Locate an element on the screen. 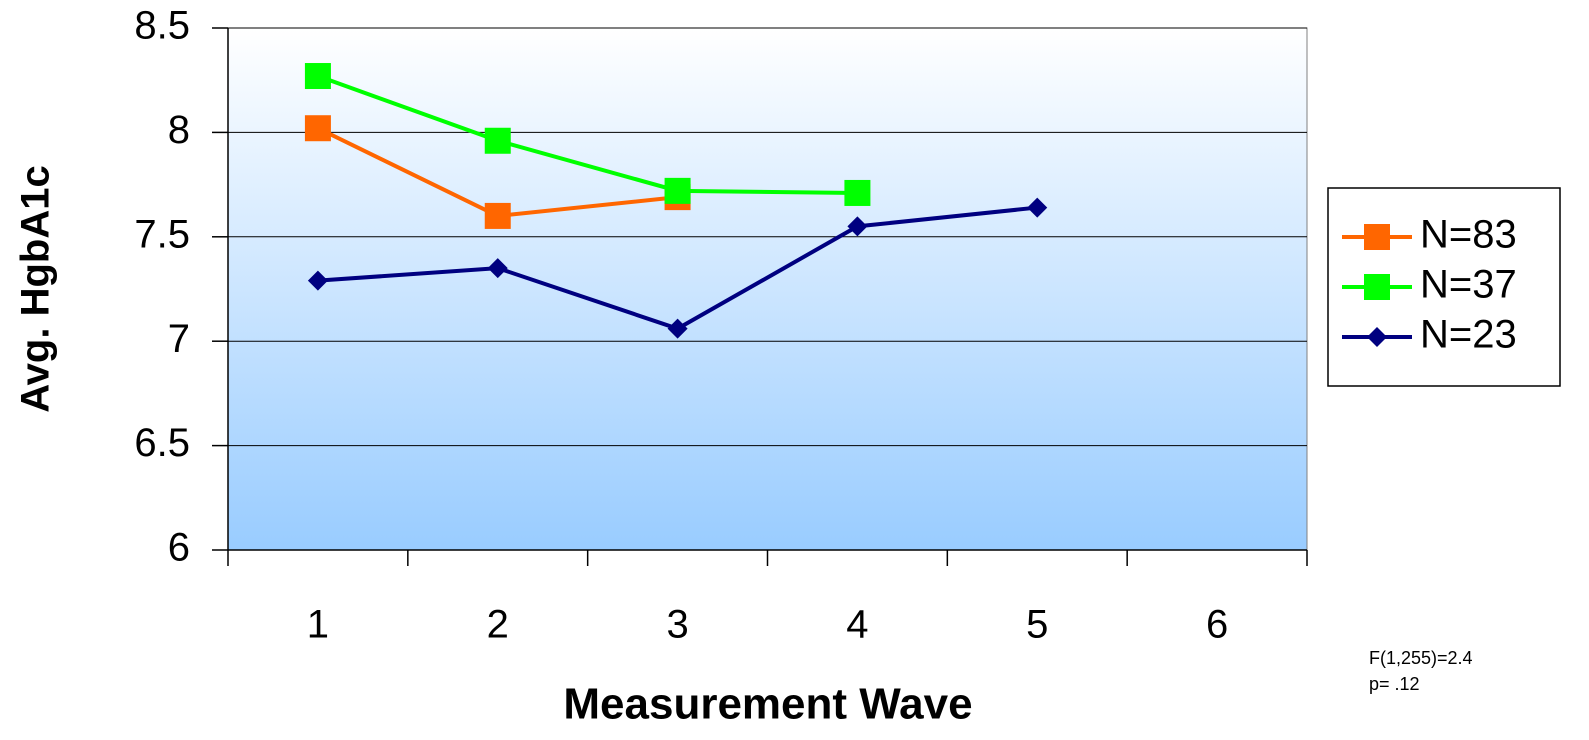 The width and height of the screenshot is (1589, 740). x-tick-label: 3 is located at coordinates (677, 625).